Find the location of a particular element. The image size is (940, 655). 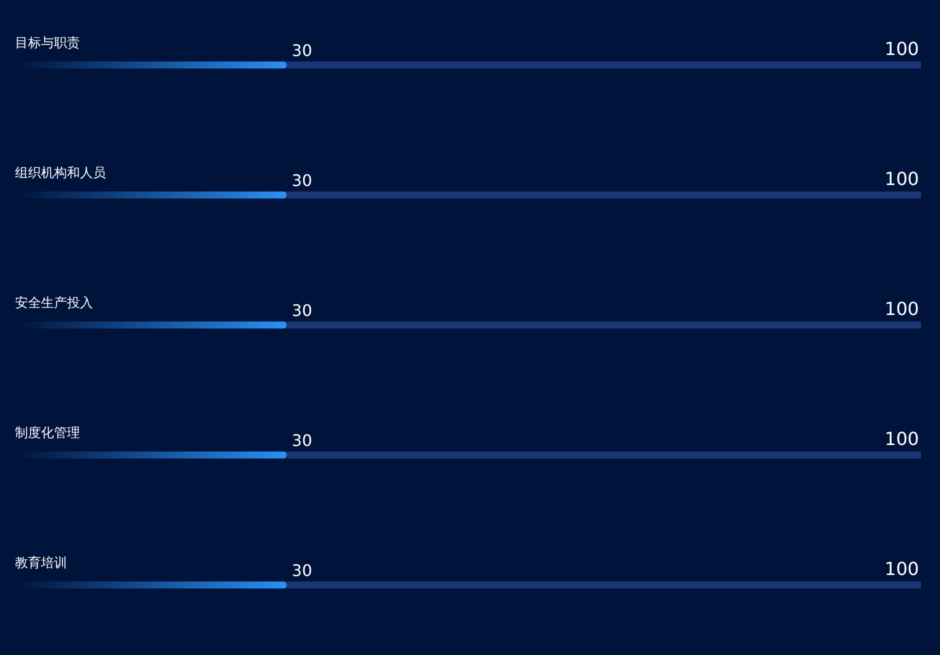

y-tick-label: 目标与职责 is located at coordinates (47, 43).